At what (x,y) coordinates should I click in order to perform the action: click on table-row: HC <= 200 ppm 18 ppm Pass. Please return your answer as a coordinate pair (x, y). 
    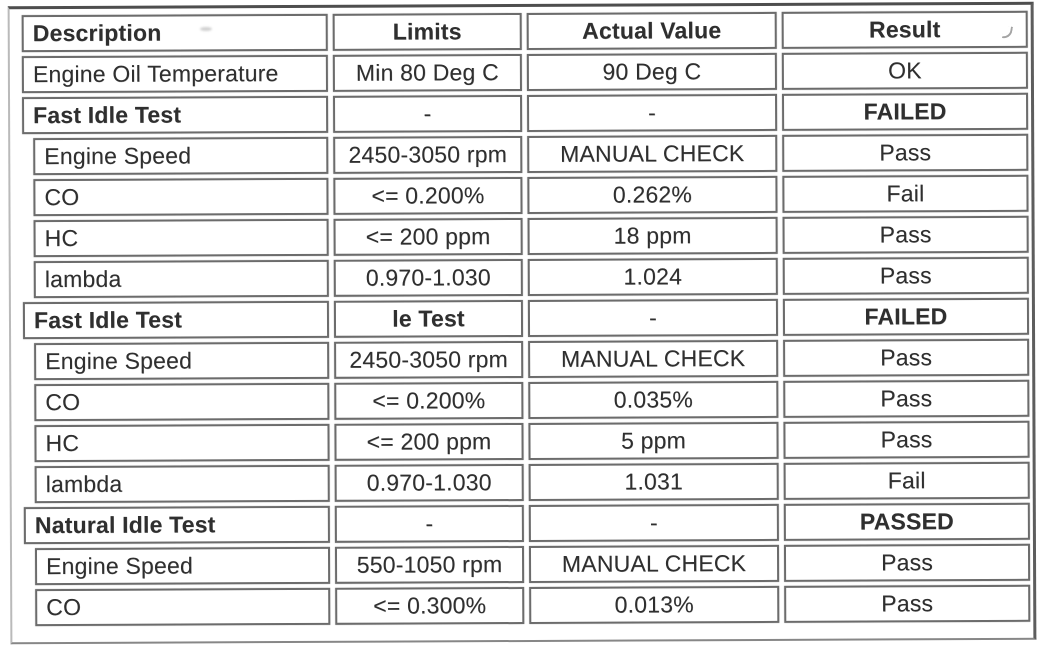
    Looking at the image, I should click on (526, 236).